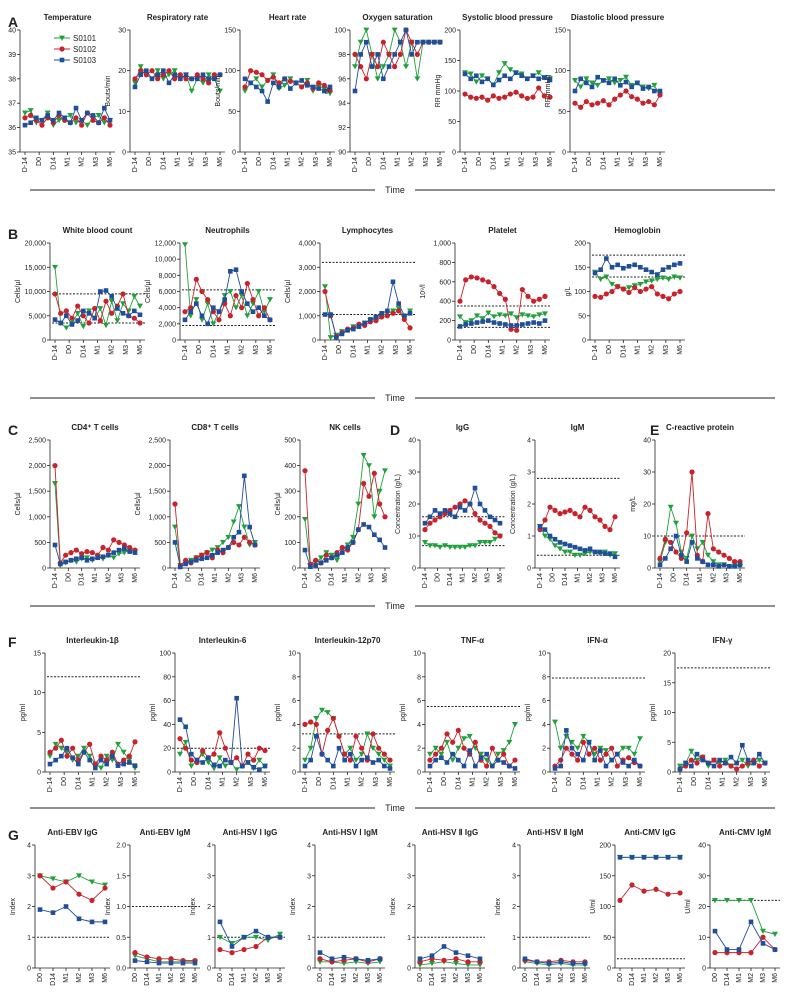 This screenshot has height=995, width=789. What do you see at coordinates (580, 244) in the screenshot?
I see `y-tick-label: 200` at bounding box center [580, 244].